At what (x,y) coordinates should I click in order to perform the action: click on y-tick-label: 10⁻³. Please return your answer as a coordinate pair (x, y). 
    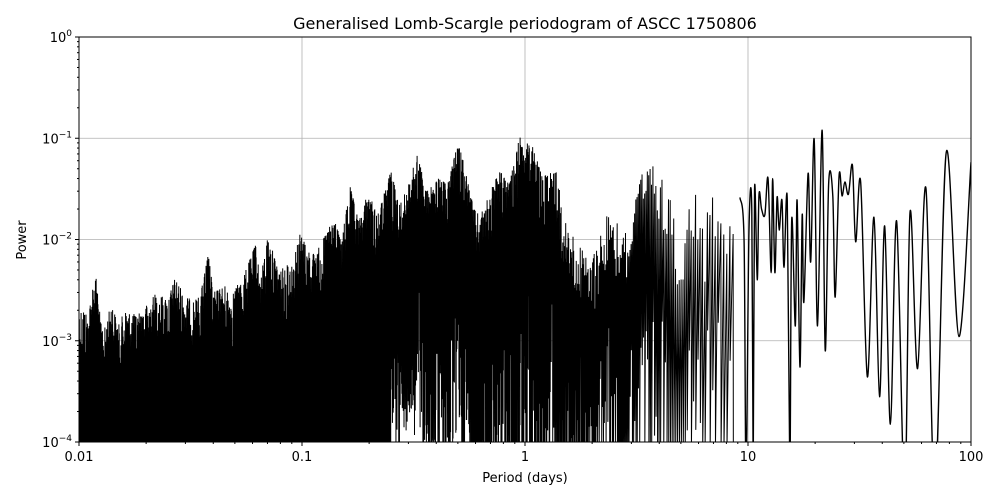
    Looking at the image, I should click on (57, 341).